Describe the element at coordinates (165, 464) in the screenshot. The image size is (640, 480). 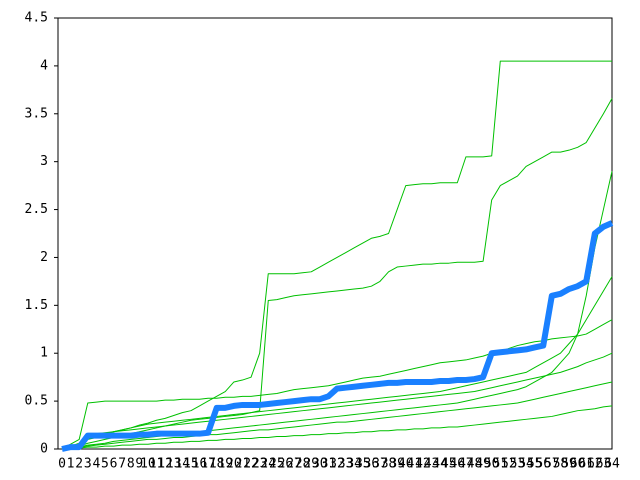
I see `x-tick-label: 12` at that location.